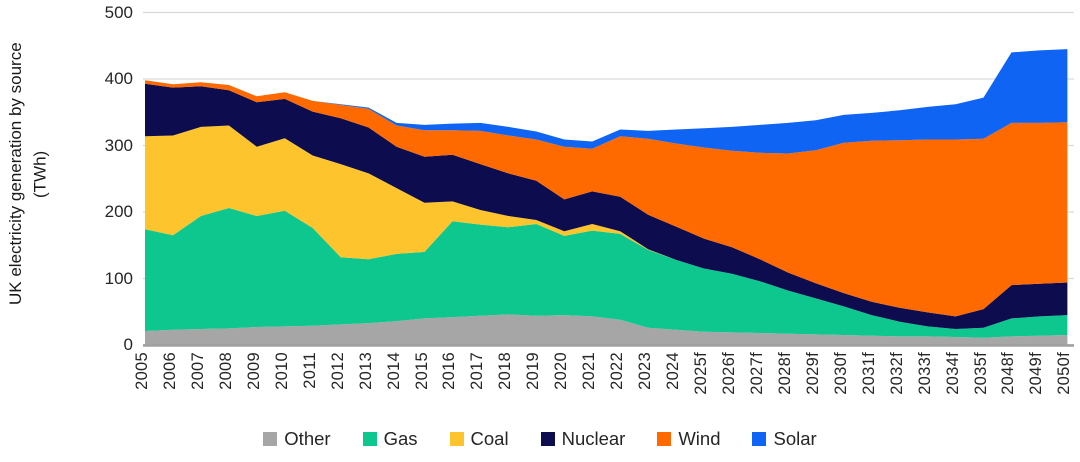  Describe the element at coordinates (593, 438) in the screenshot. I see `legend-label-nuclear: Nuclear` at that location.